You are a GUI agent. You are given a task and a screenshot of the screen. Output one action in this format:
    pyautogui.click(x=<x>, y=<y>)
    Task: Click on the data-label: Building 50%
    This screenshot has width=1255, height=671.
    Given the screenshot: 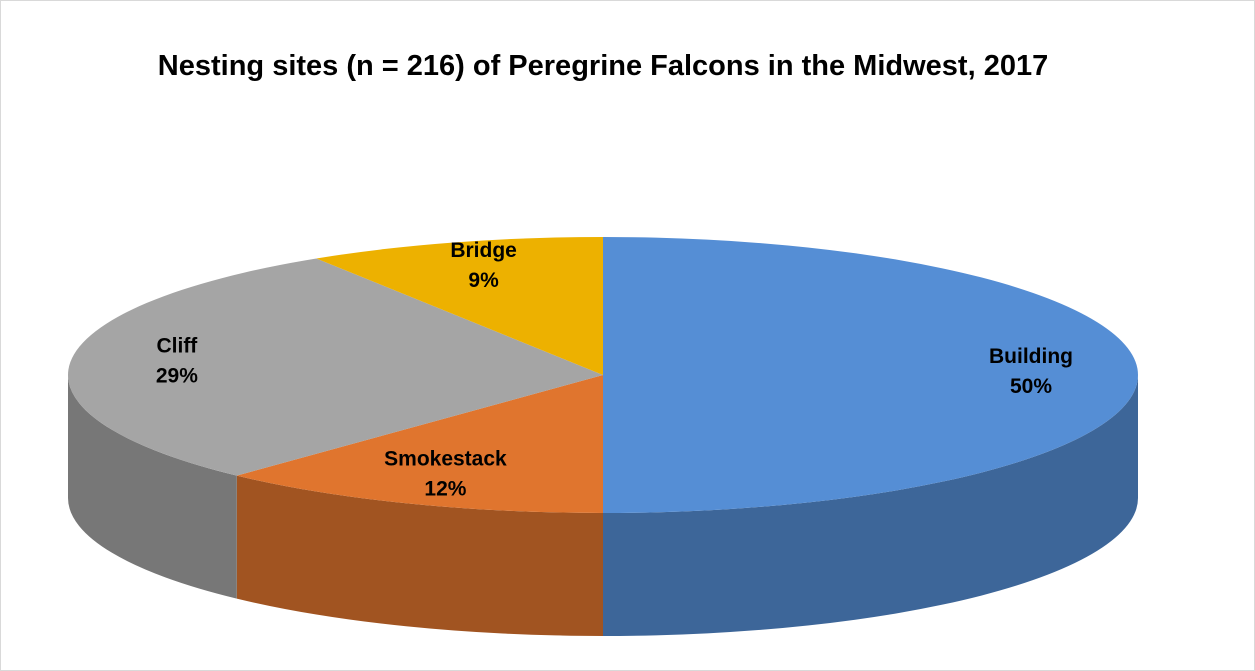 What is the action you would take?
    pyautogui.click(x=1031, y=371)
    